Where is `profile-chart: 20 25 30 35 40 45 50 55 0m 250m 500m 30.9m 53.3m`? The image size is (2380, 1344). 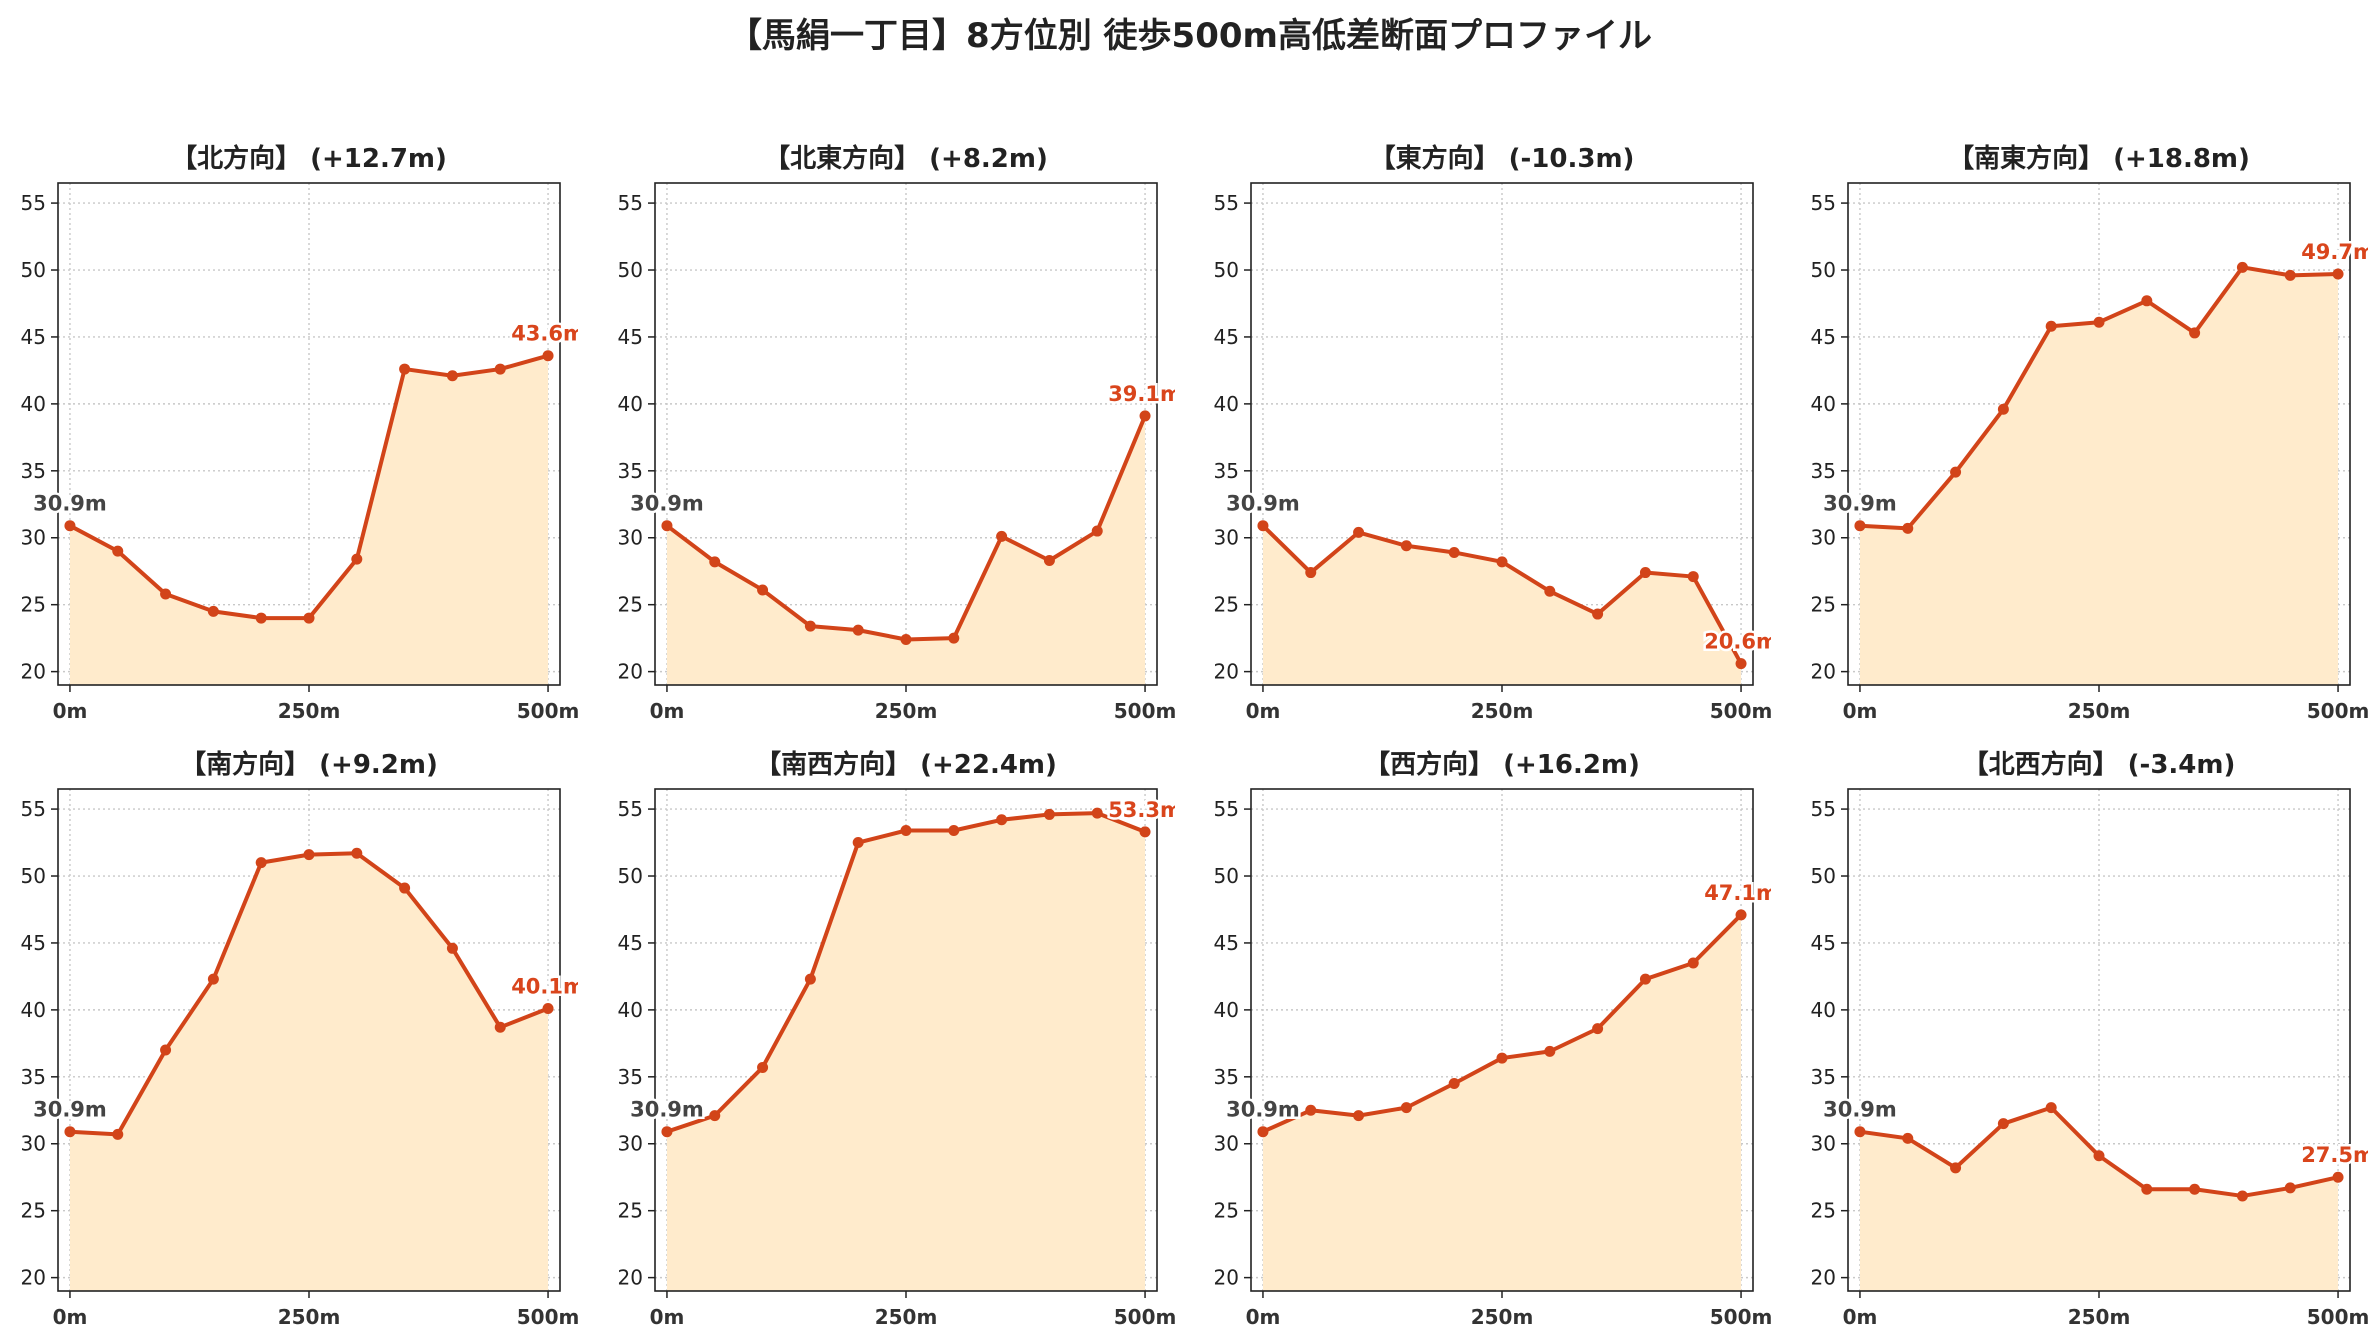 profile-chart: 20 25 30 35 40 45 50 55 0m 250m 500m 30.9m 53.3m is located at coordinates (896, 1058).